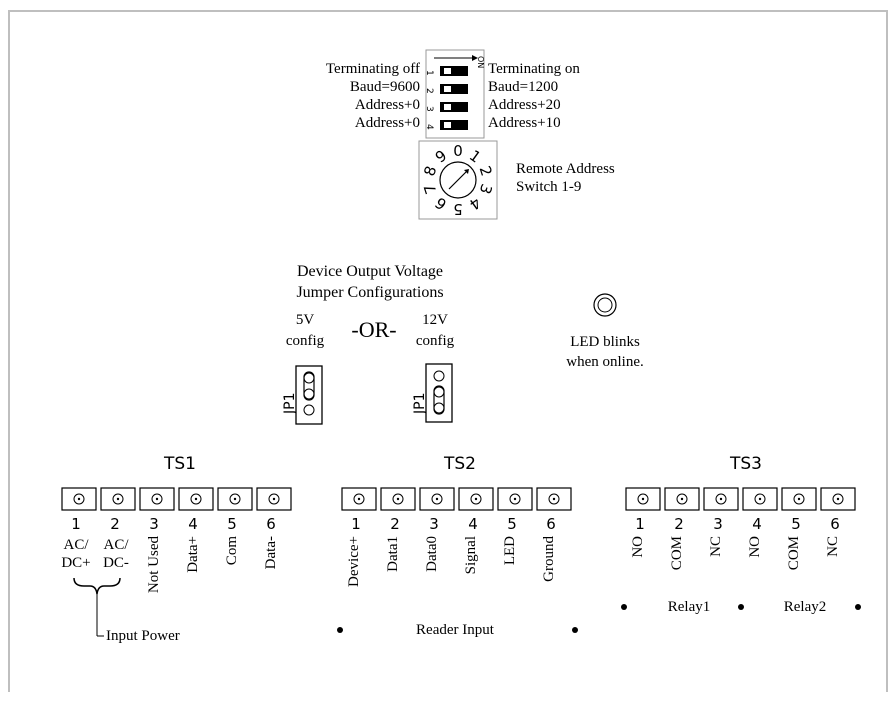 The image size is (896, 702). I want to click on ts2-number-1: 1, so click(356, 524).